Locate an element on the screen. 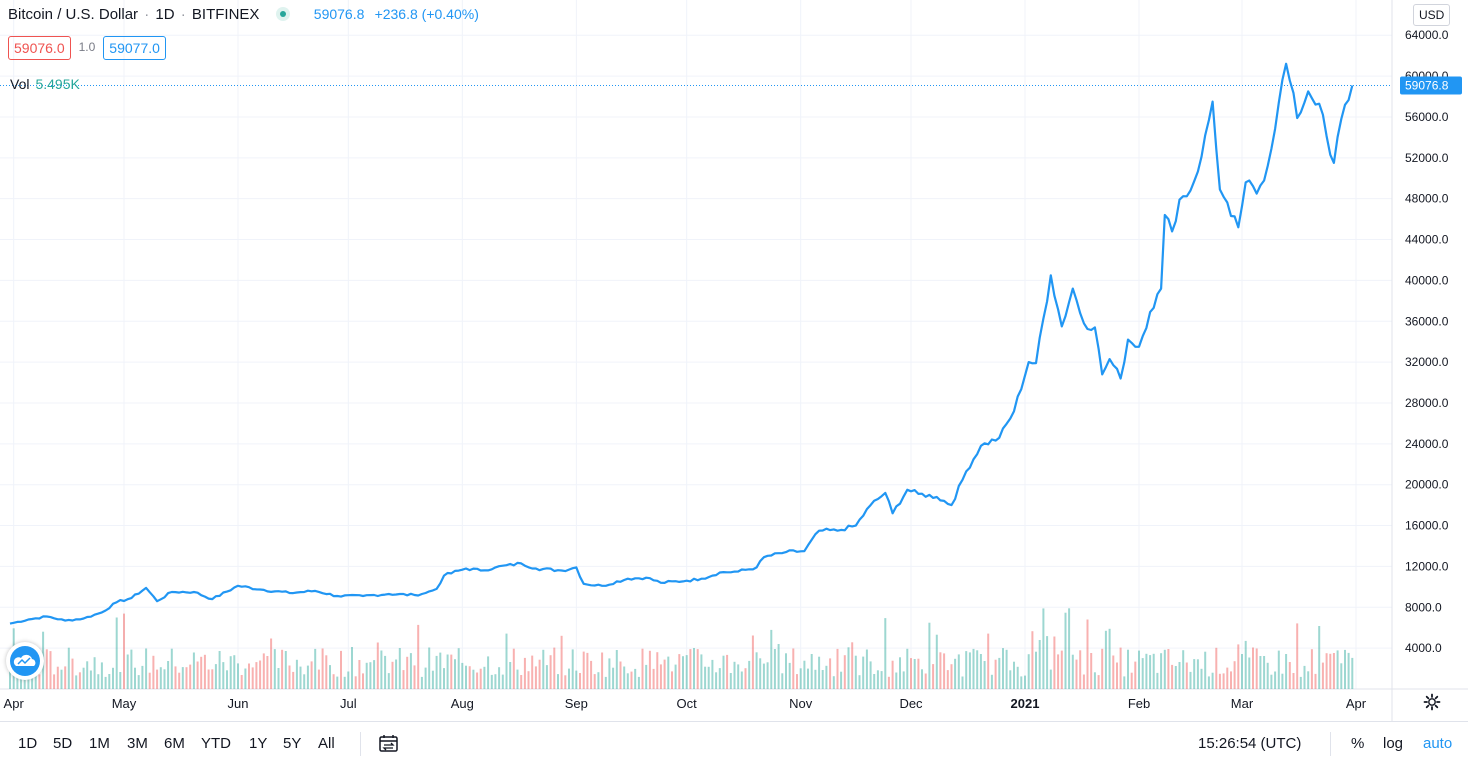 The image size is (1468, 766). range-1y-button: 1Y is located at coordinates (258, 743).